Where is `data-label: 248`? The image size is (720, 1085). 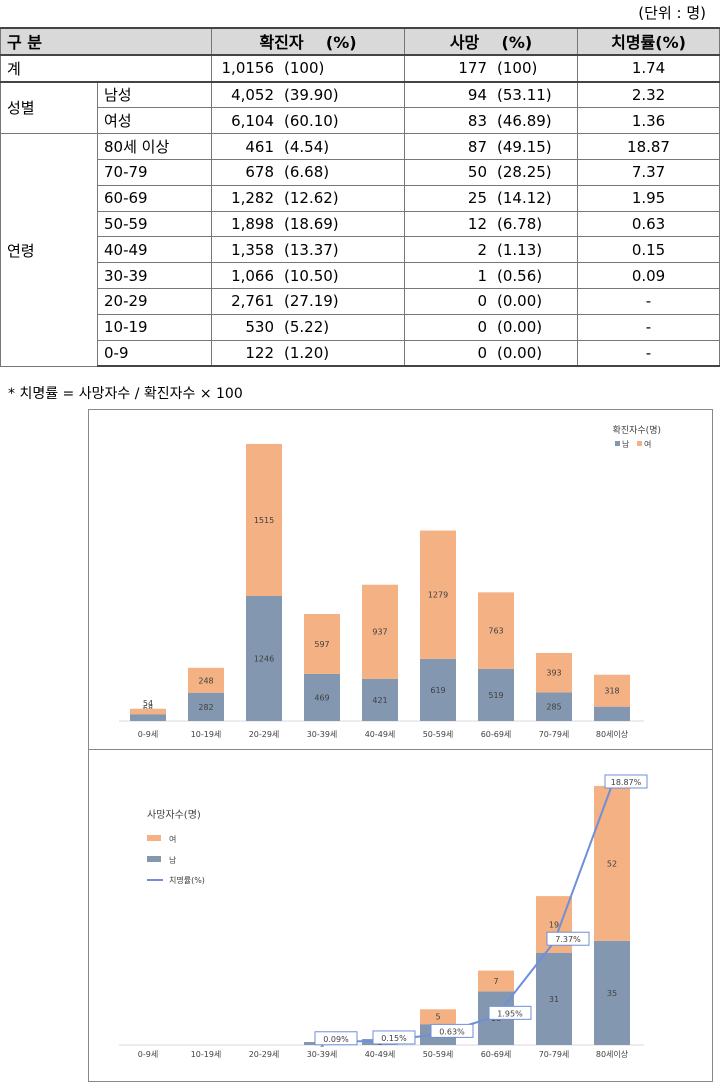 data-label: 248 is located at coordinates (205, 680).